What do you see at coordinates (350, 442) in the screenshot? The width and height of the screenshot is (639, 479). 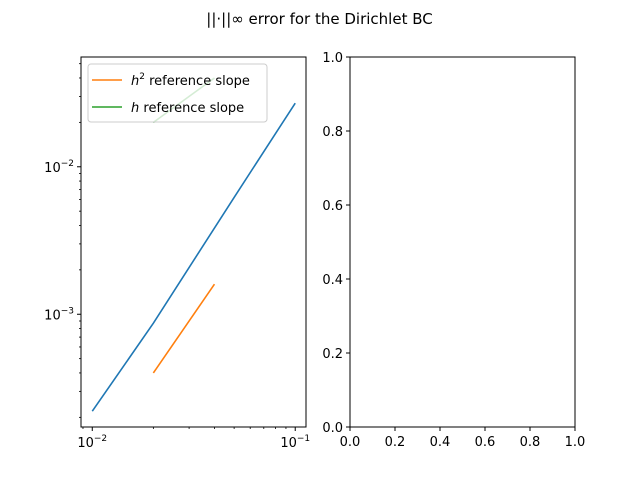 I see `right-x-tick-label-0: 0.0` at bounding box center [350, 442].